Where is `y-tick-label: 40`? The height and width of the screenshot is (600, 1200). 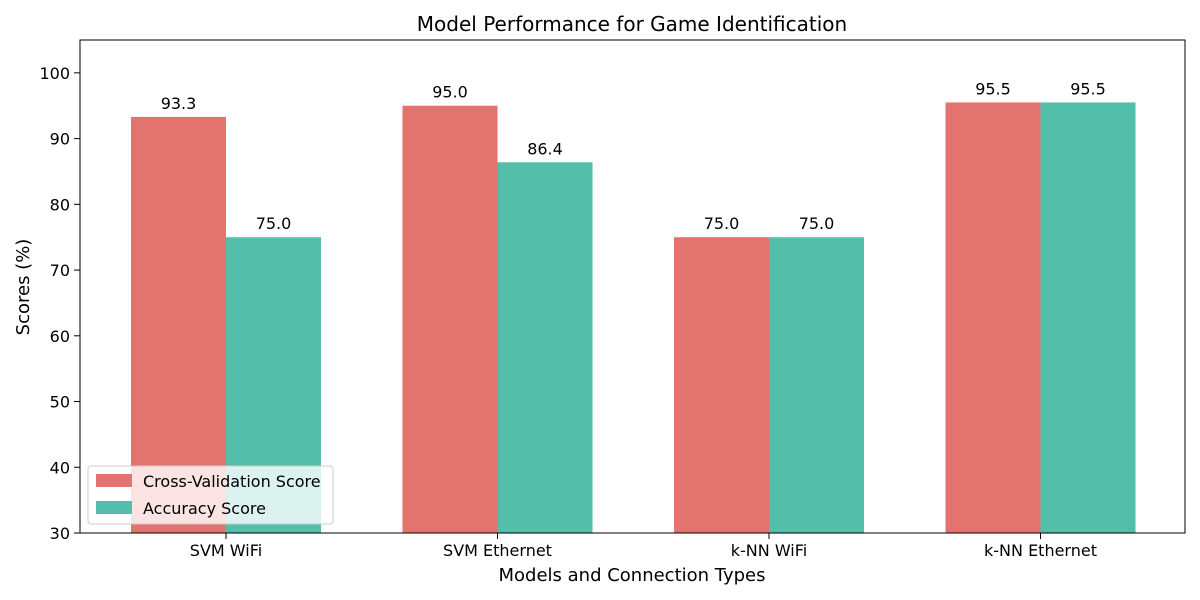 y-tick-label: 40 is located at coordinates (60, 467).